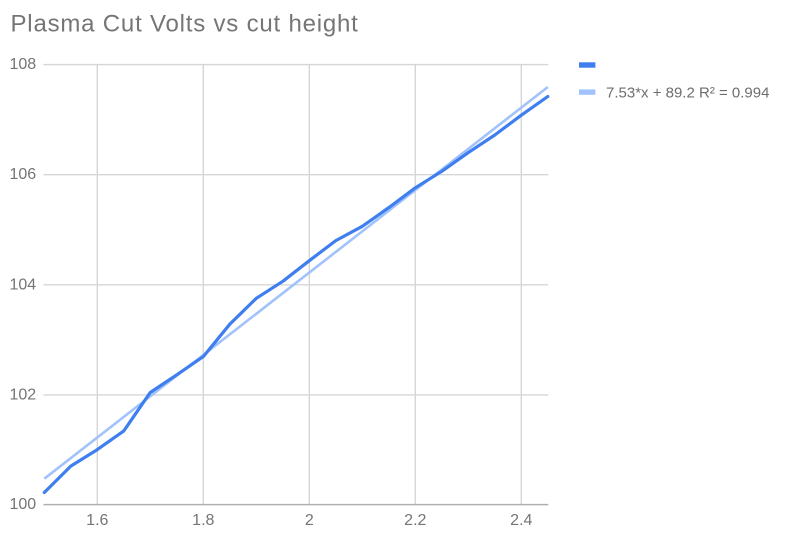 The height and width of the screenshot is (543, 787). What do you see at coordinates (22, 174) in the screenshot?
I see `svg-text: 106` at bounding box center [22, 174].